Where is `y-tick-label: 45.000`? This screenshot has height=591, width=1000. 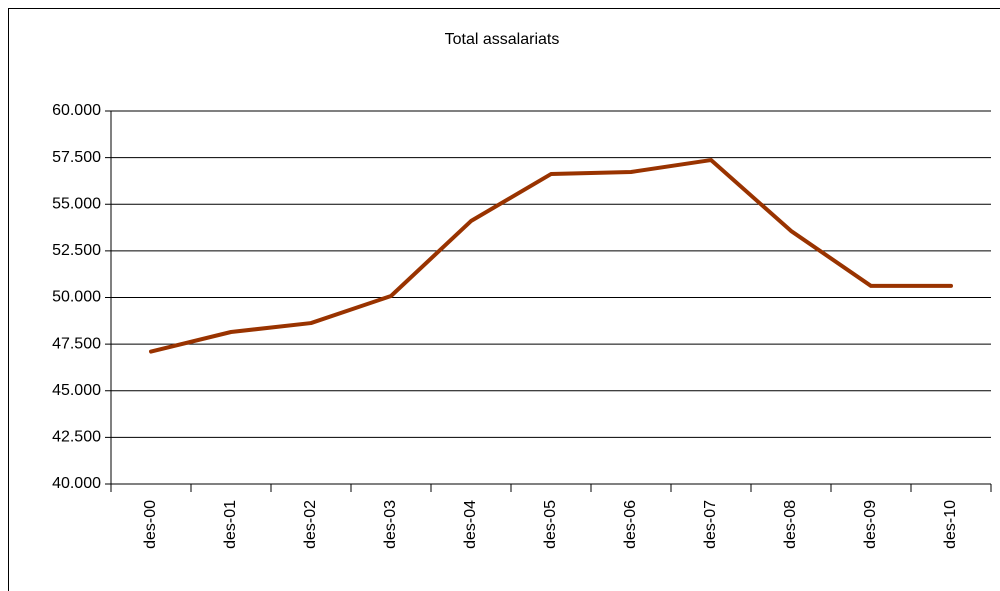 y-tick-label: 45.000 is located at coordinates (76, 390).